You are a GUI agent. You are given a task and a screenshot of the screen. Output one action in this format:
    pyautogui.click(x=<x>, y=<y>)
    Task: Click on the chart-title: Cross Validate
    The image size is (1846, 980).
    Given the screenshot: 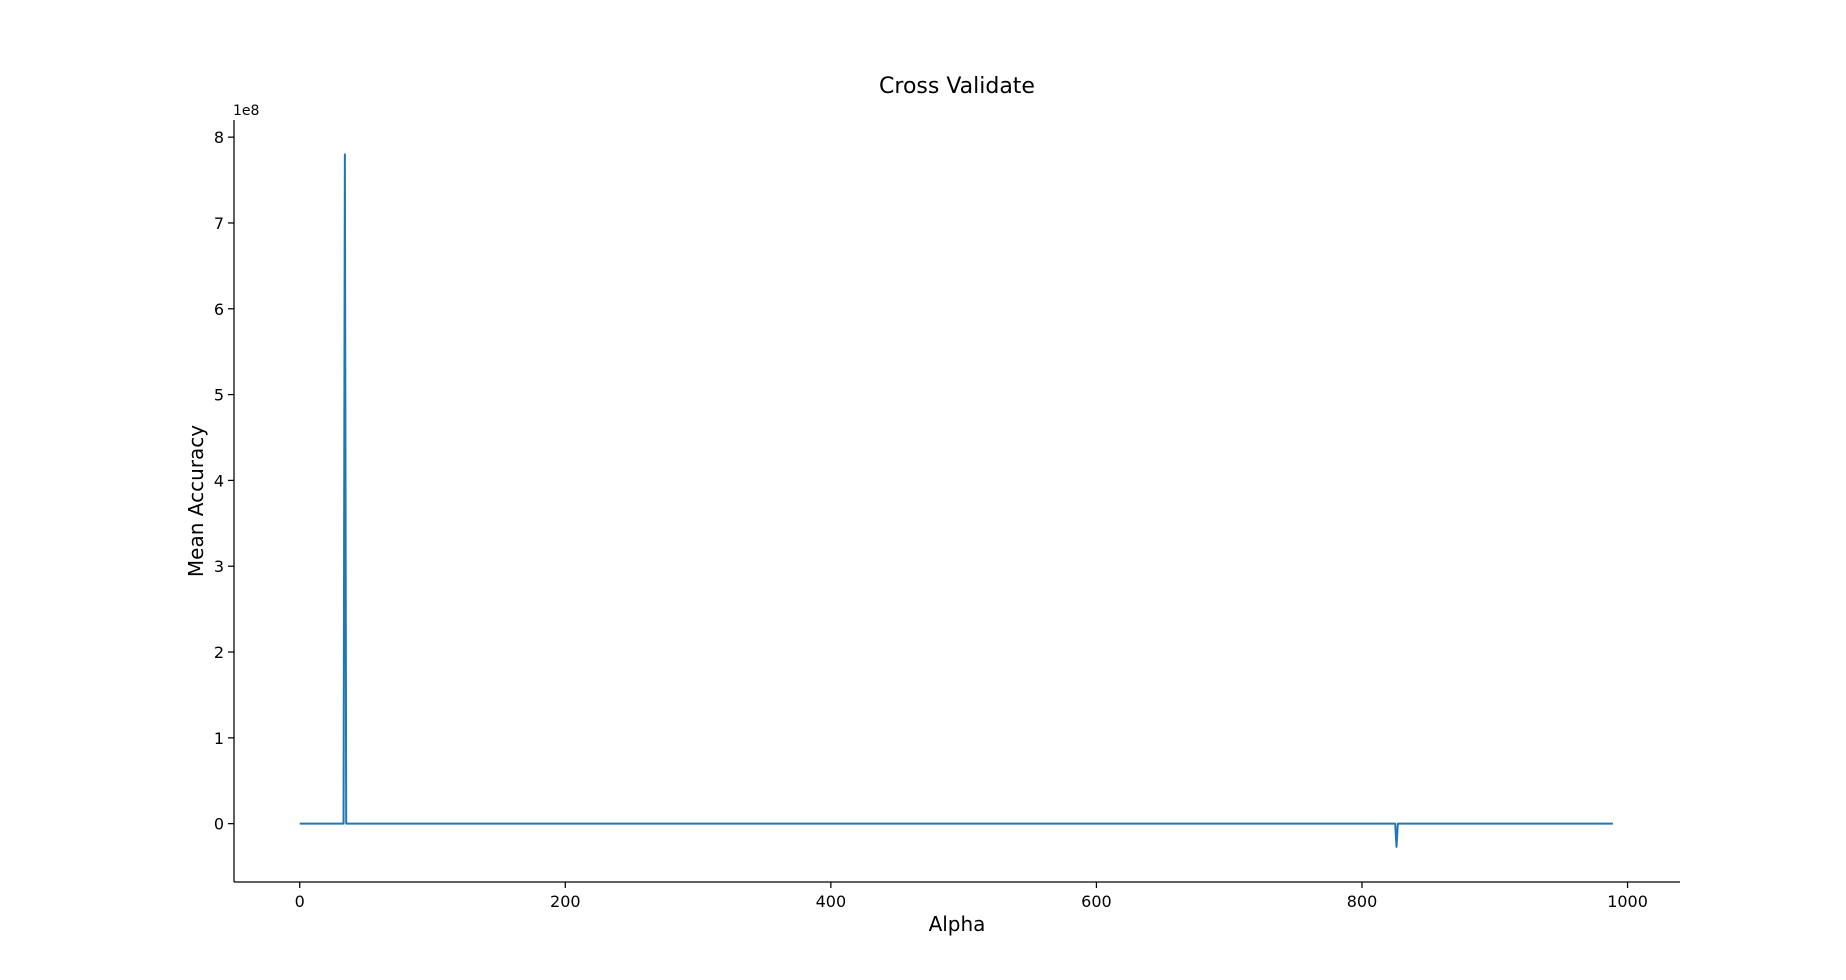 What is the action you would take?
    pyautogui.click(x=957, y=86)
    